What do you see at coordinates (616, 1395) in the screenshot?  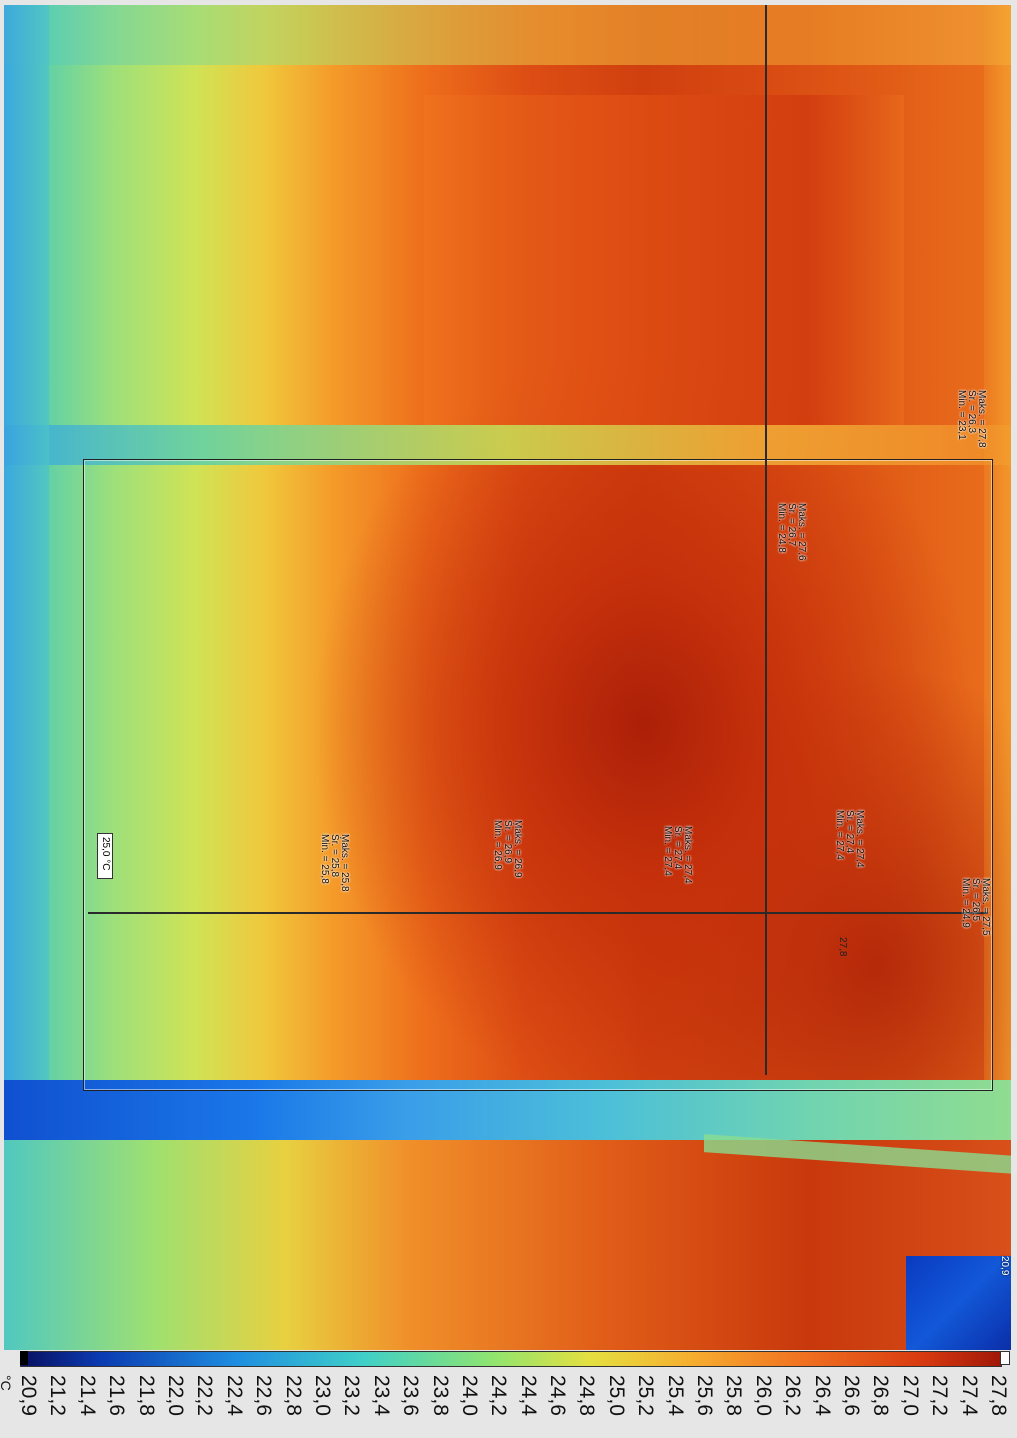 I see `scale-tick-label: 25,0` at bounding box center [616, 1395].